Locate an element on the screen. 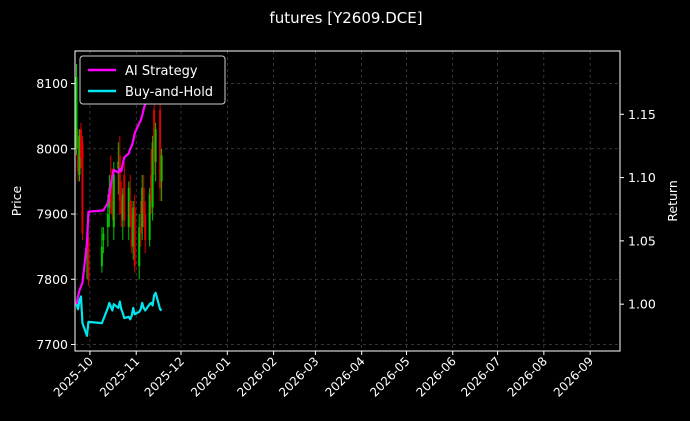 This screenshot has width=690, height=421. y-tick-label-right: 1.15 is located at coordinates (642, 114).